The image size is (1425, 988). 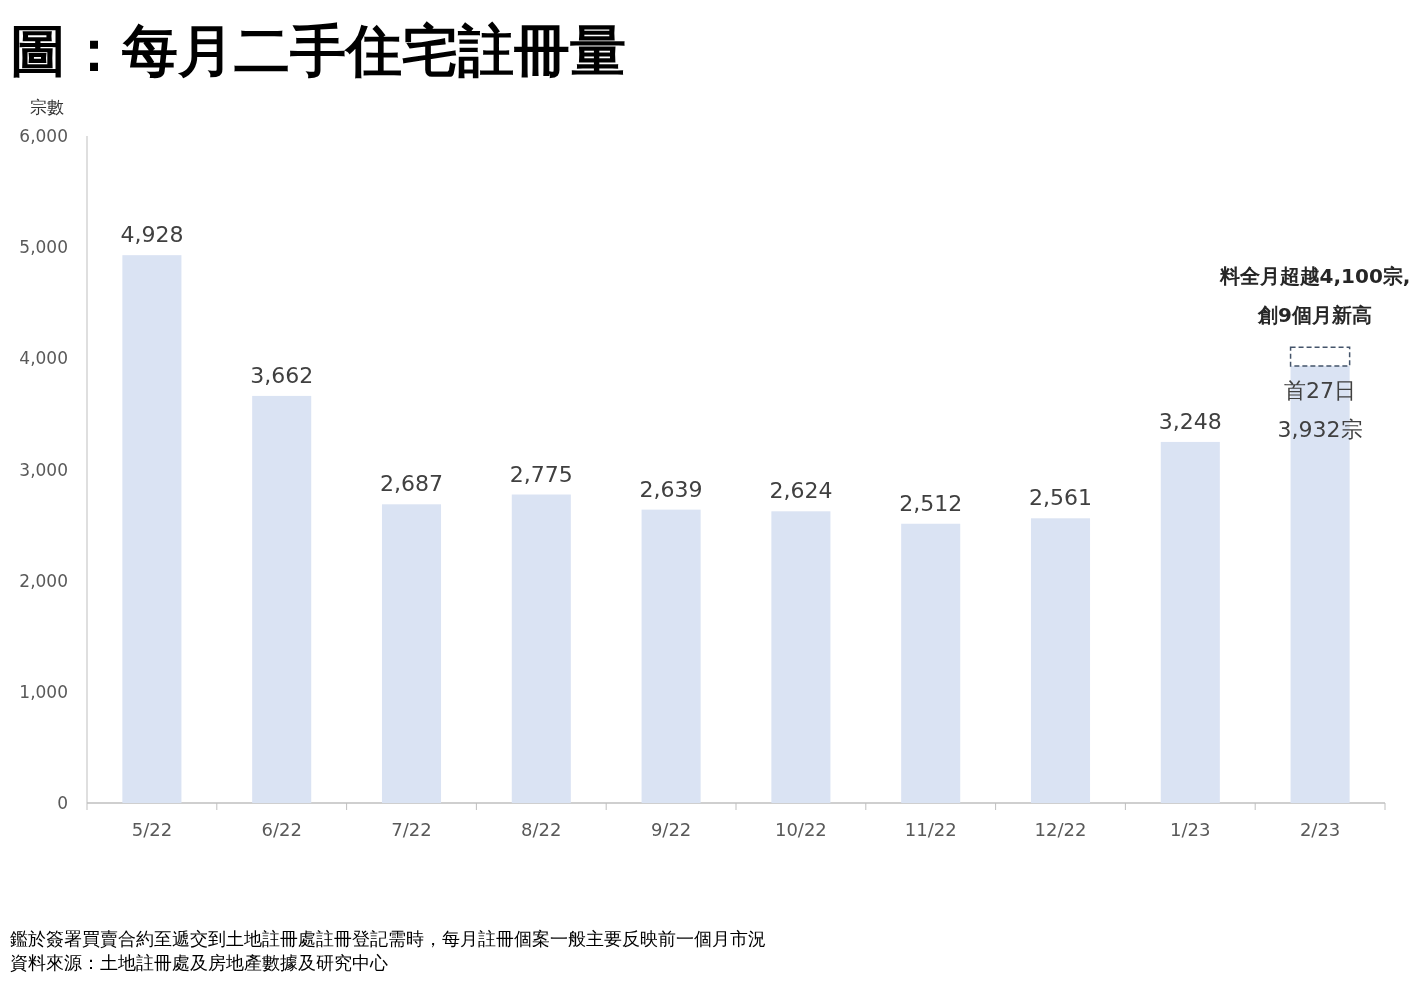 I want to click on data-label: 3,662, so click(x=282, y=375).